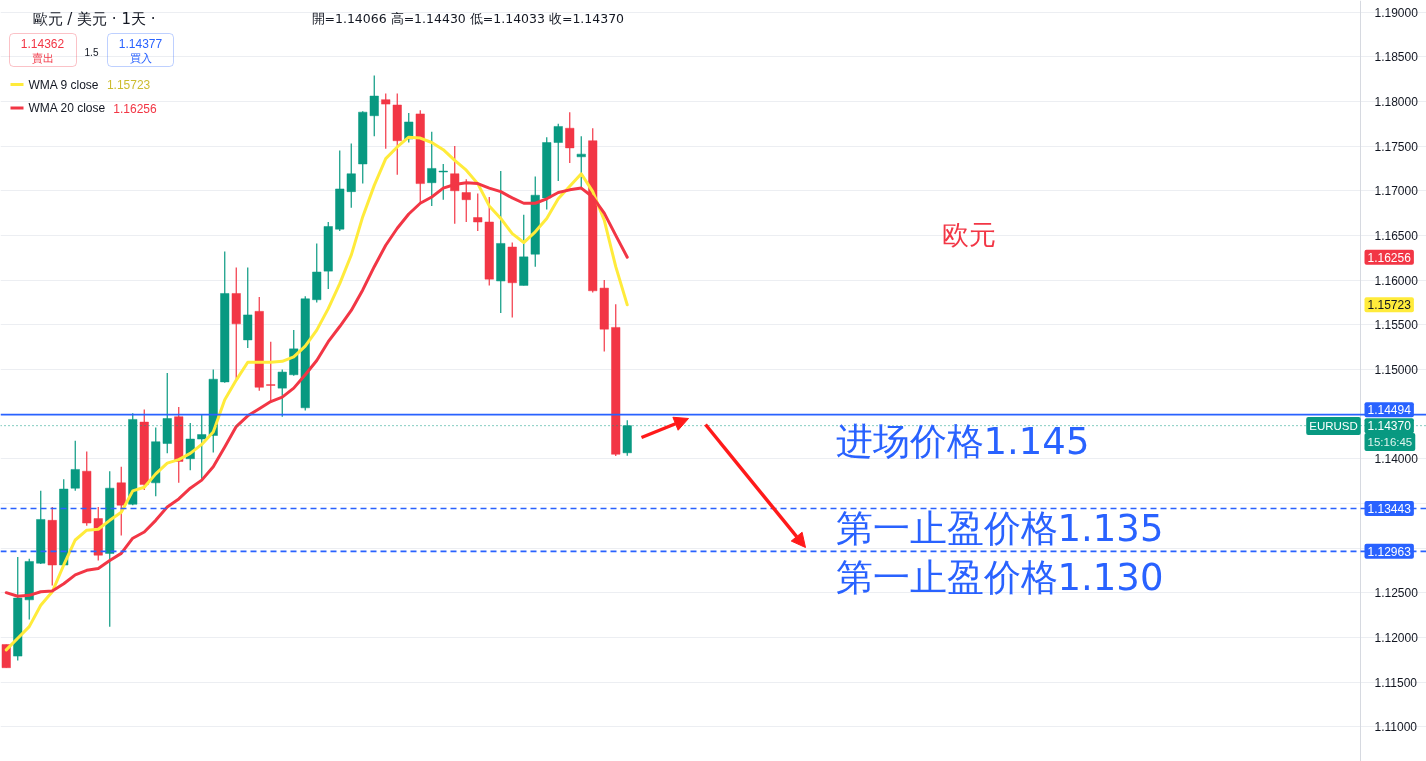 Image resolution: width=1426 pixels, height=761 pixels. What do you see at coordinates (962, 441) in the screenshot?
I see `annotation: 进场价格1.145` at bounding box center [962, 441].